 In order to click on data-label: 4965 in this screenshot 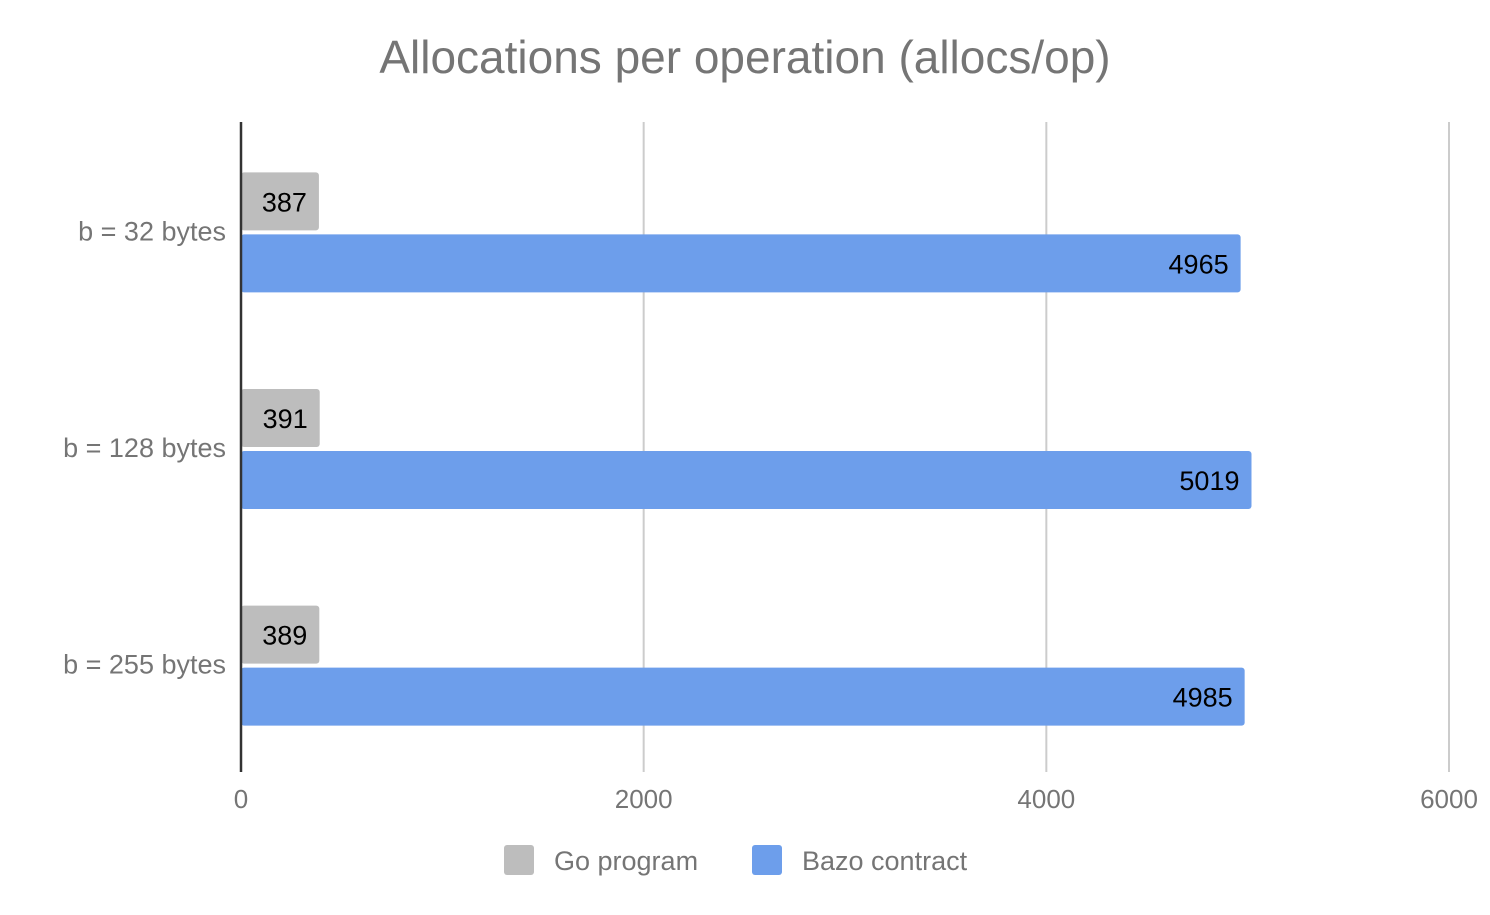, I will do `click(1199, 264)`.